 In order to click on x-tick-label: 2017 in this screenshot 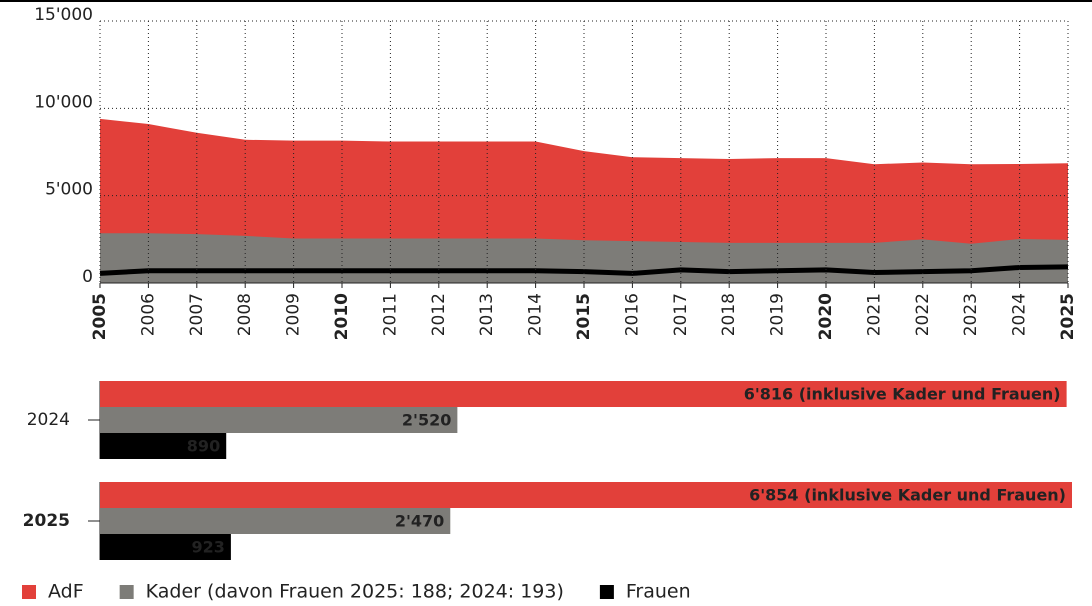, I will do `click(681, 314)`.